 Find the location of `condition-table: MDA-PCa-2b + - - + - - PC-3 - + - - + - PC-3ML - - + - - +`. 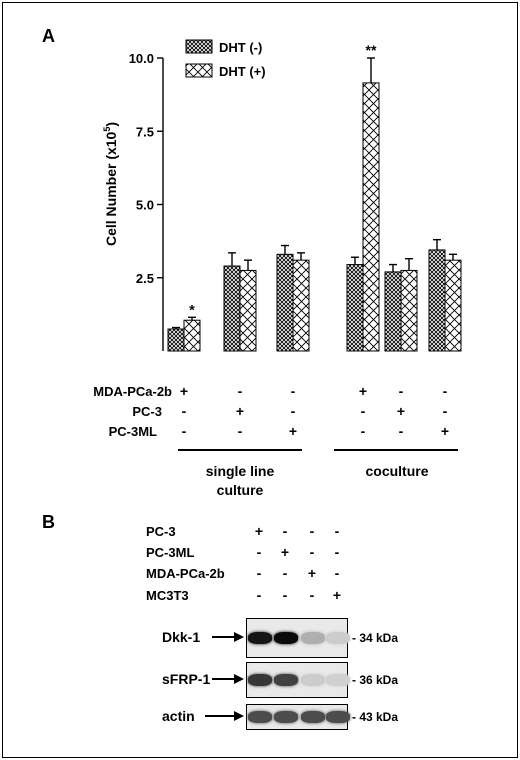

condition-table: MDA-PCa-2b + - - + - - PC-3 - + - - + - PC-3ML - - + - - + is located at coordinates (271, 411).